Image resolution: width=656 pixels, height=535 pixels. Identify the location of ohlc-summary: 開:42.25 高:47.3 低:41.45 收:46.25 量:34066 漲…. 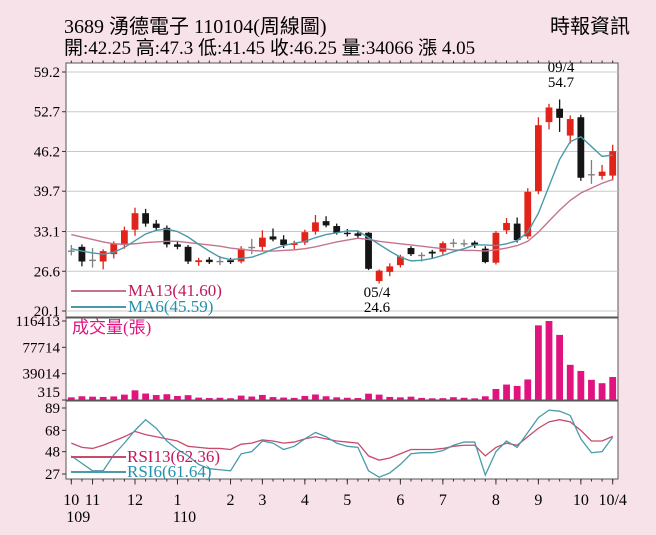
(270, 48).